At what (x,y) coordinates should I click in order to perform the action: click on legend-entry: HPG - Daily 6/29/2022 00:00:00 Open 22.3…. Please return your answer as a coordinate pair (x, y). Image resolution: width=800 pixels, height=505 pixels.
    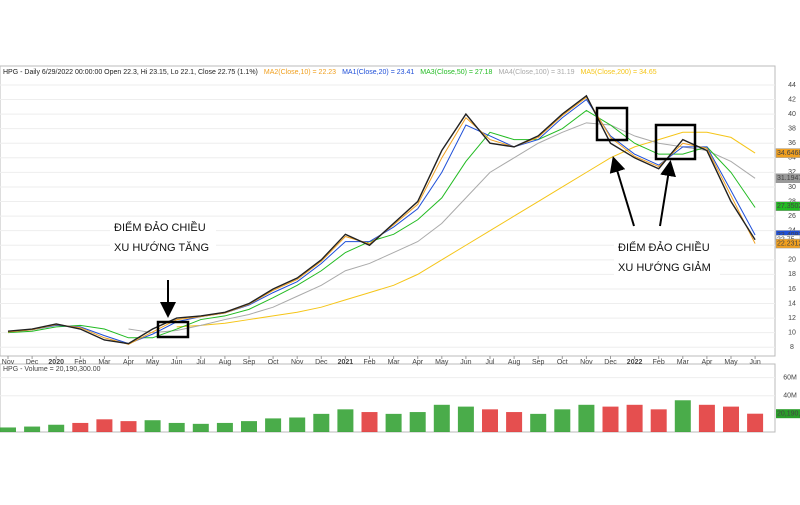
    Looking at the image, I should click on (130, 72).